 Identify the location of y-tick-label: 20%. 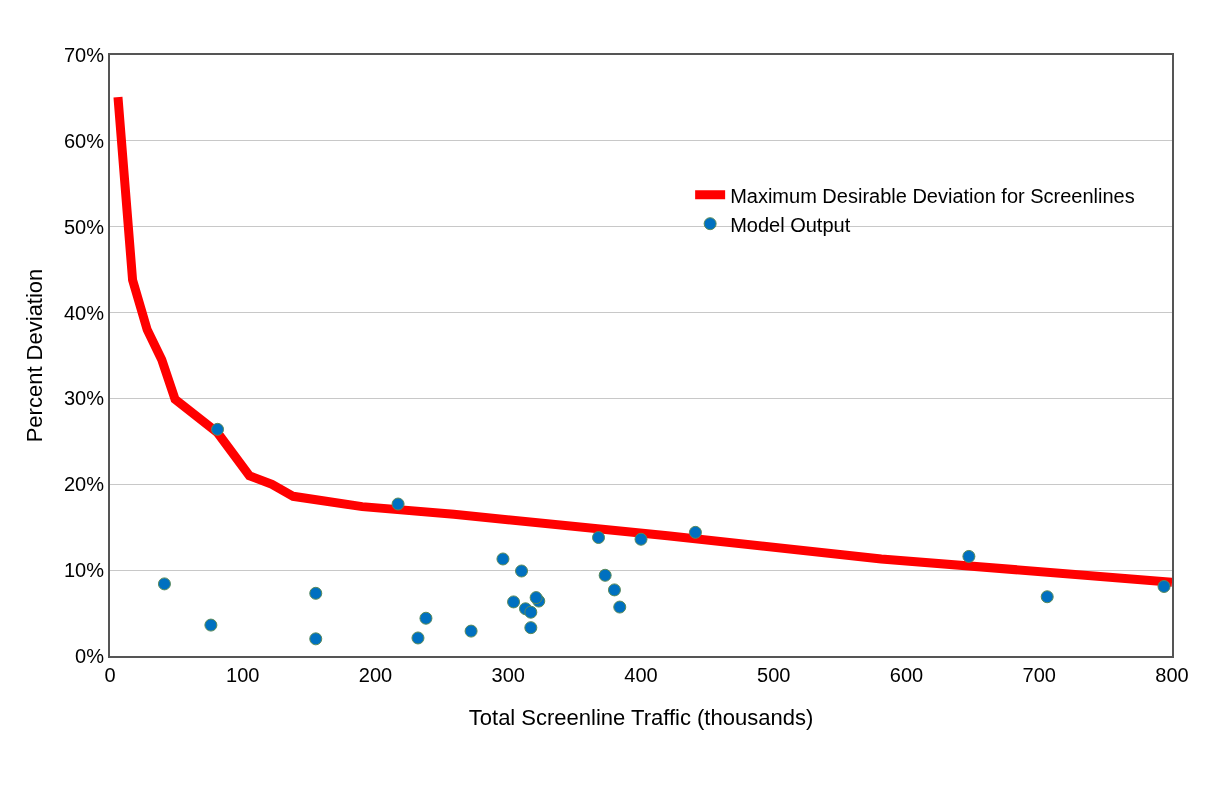
(84, 484).